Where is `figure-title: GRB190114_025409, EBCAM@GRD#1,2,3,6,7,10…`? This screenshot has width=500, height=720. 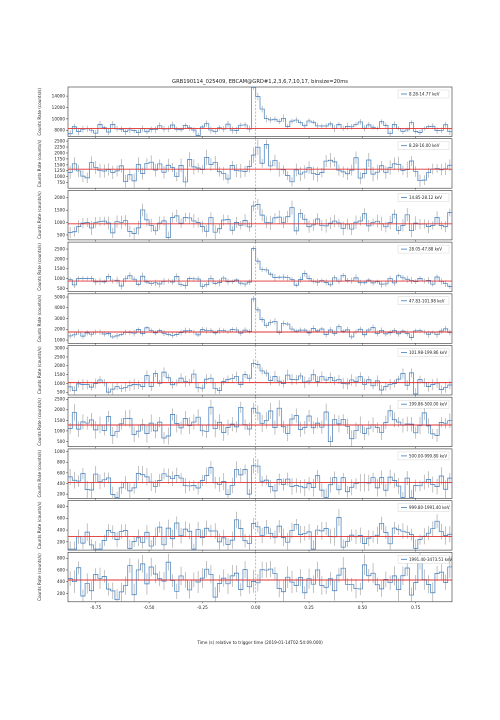 figure-title: GRB190114_025409, EBCAM@GRD#1,2,3,6,7,10… is located at coordinates (260, 82).